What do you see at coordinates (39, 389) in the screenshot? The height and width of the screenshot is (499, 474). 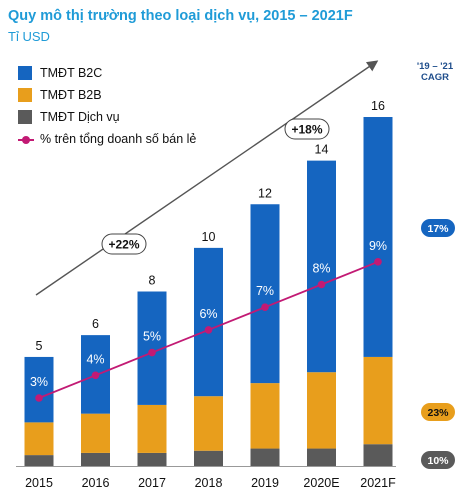 I see `bar-segment-b2c-2015` at bounding box center [39, 389].